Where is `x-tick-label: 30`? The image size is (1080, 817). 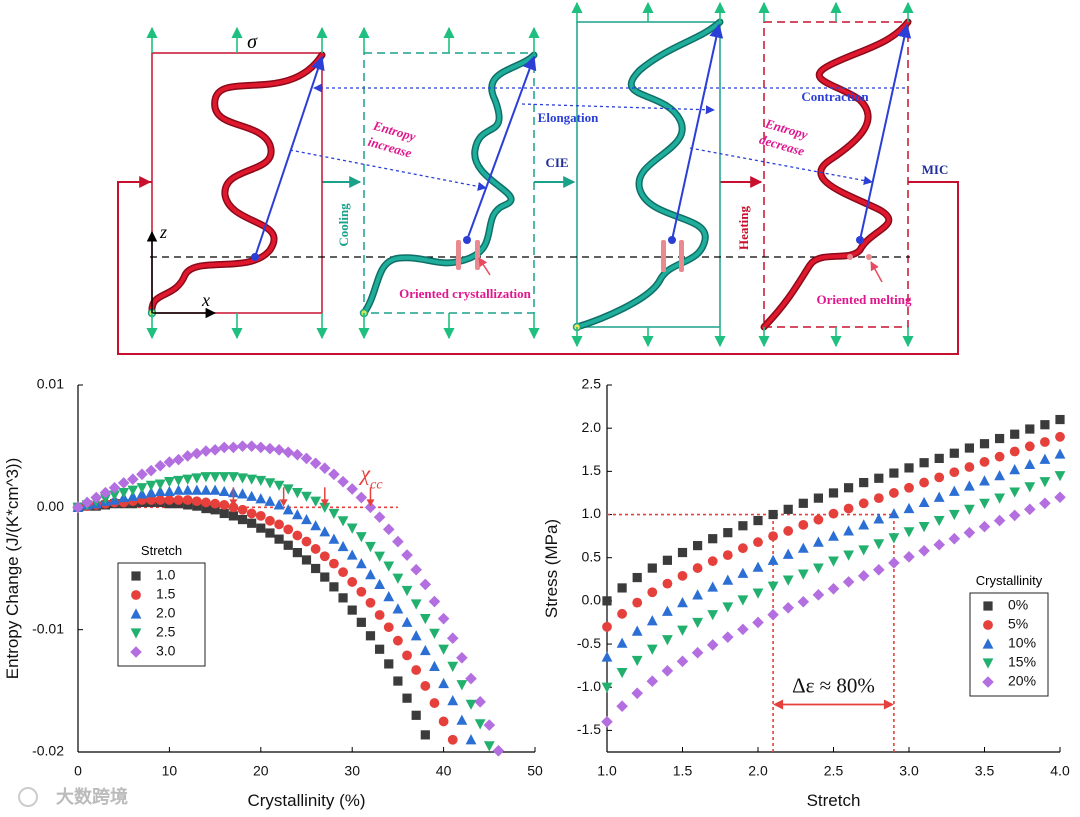 x-tick-label: 30 is located at coordinates (352, 771).